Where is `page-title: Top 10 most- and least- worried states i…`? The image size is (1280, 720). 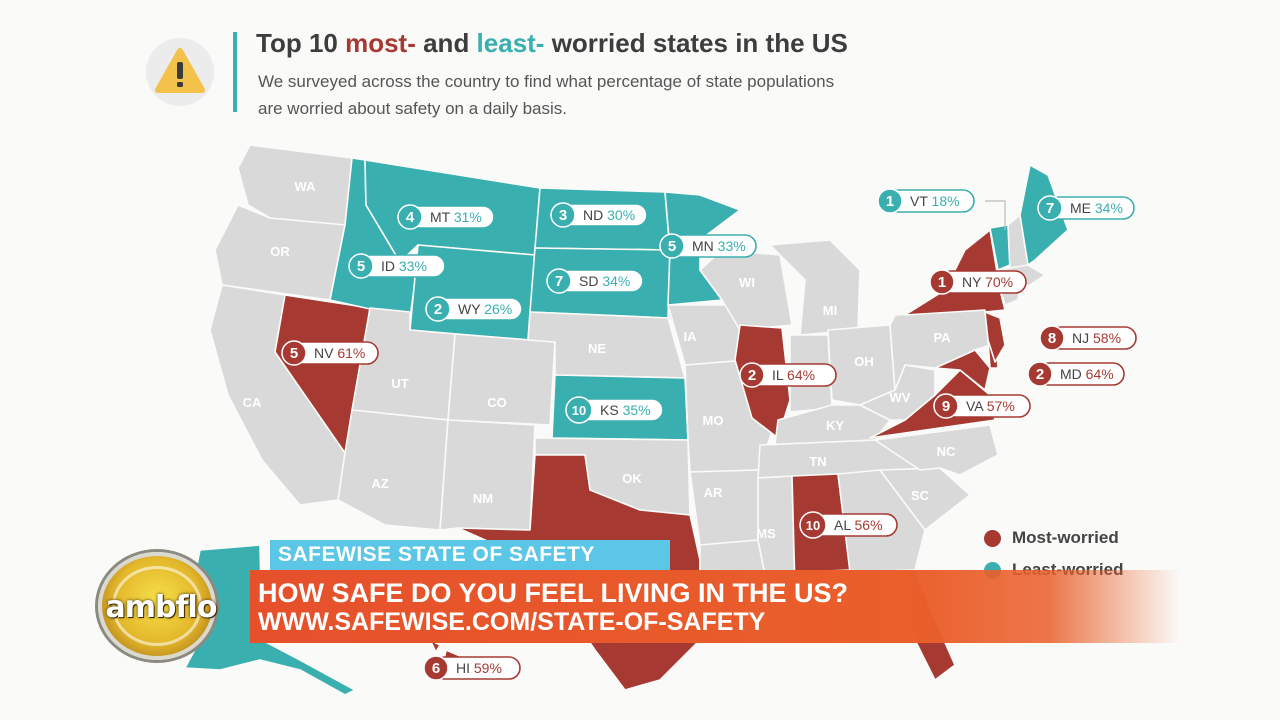 page-title: Top 10 most- and least- worried states i… is located at coordinates (552, 43).